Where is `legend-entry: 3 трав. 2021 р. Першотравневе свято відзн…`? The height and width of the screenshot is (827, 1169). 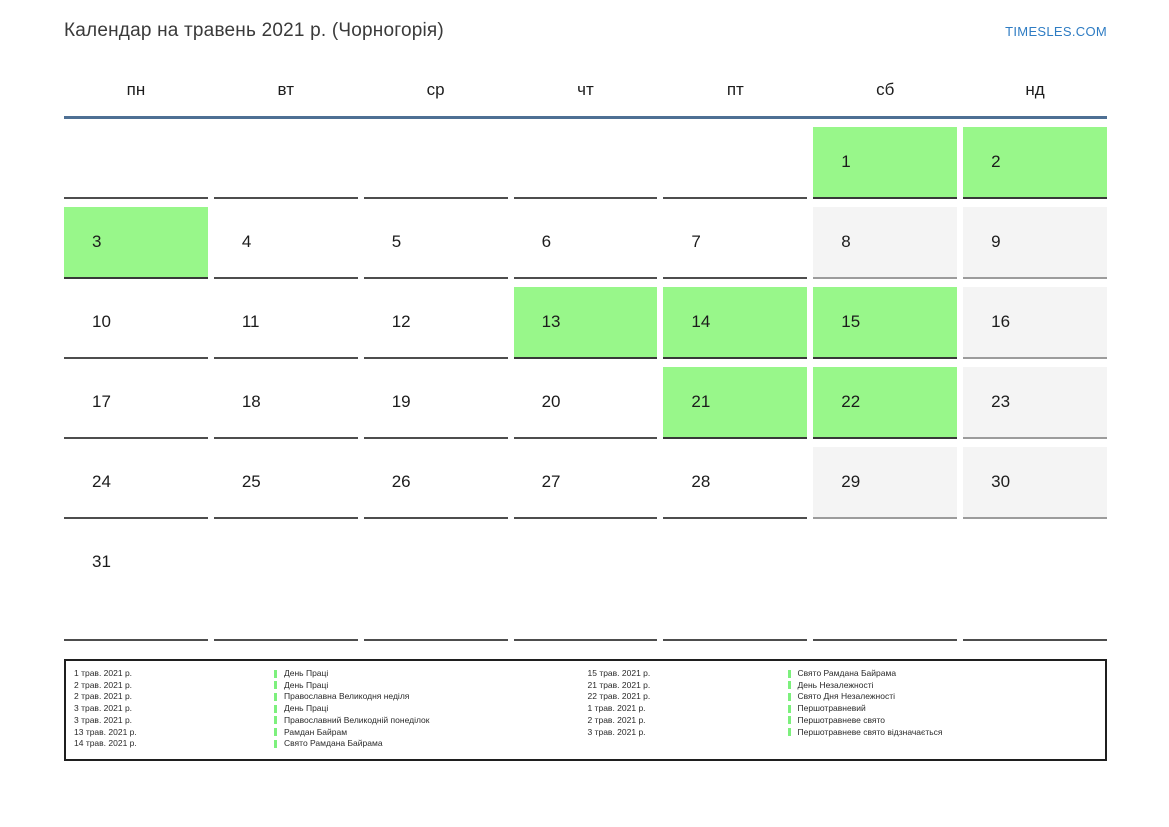
legend-entry: 3 трав. 2021 р. Першотравневе свято відзн… is located at coordinates (845, 733).